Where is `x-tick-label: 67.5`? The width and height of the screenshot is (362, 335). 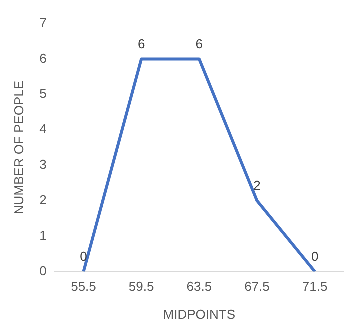 x-tick-label: 67.5 is located at coordinates (257, 286).